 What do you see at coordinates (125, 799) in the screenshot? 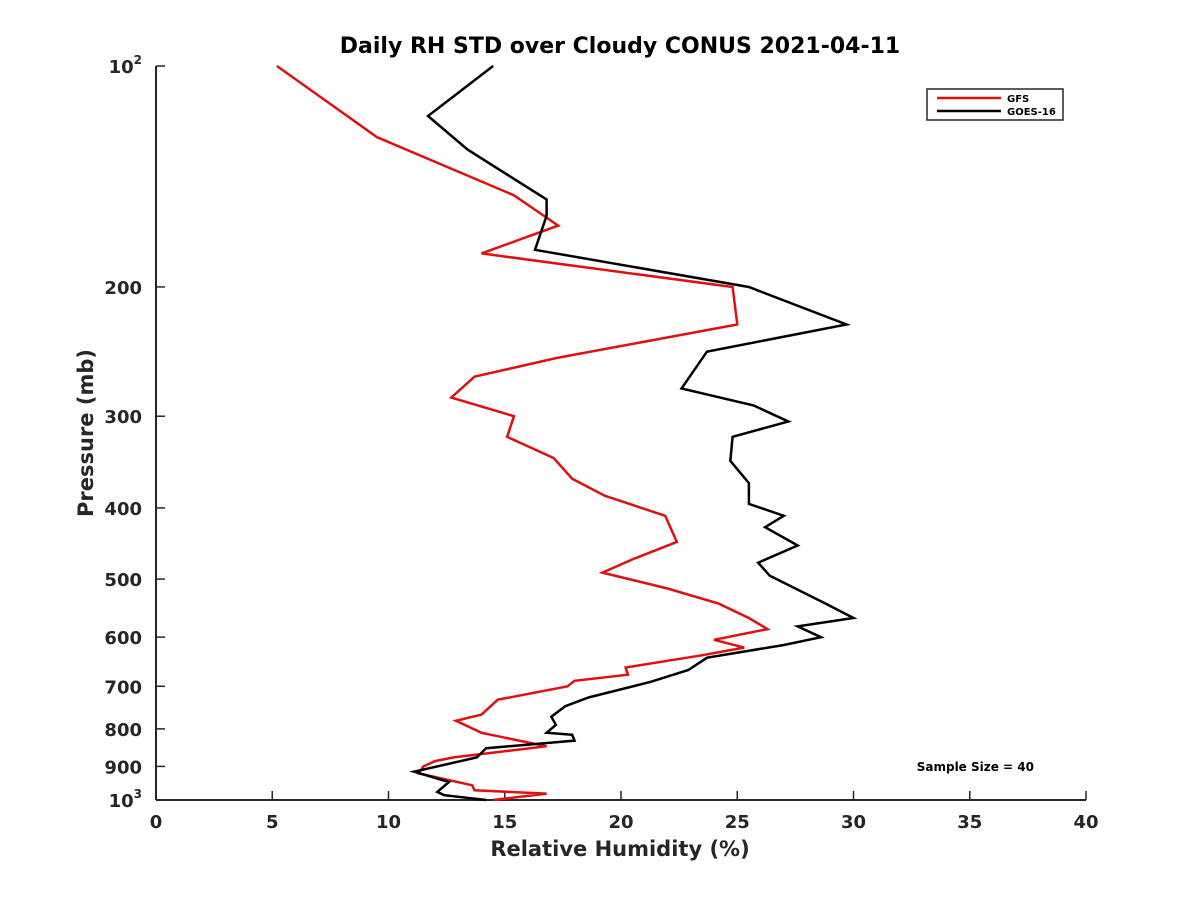
I see `y-tick-label: 10³` at bounding box center [125, 799].